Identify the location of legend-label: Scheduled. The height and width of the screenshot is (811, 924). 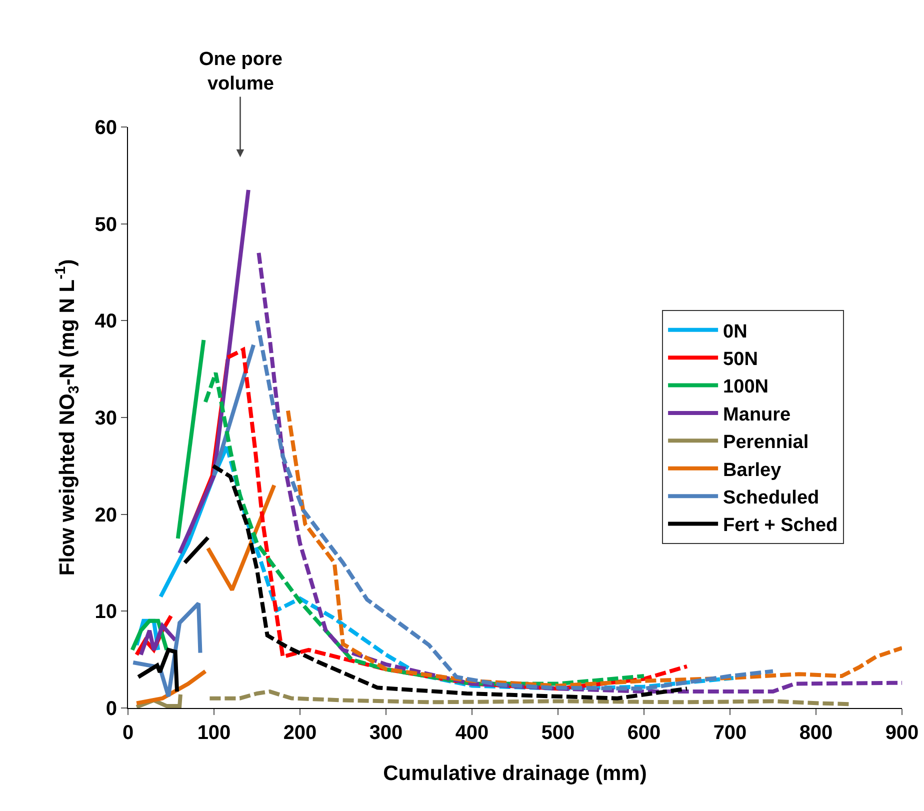
(771, 497).